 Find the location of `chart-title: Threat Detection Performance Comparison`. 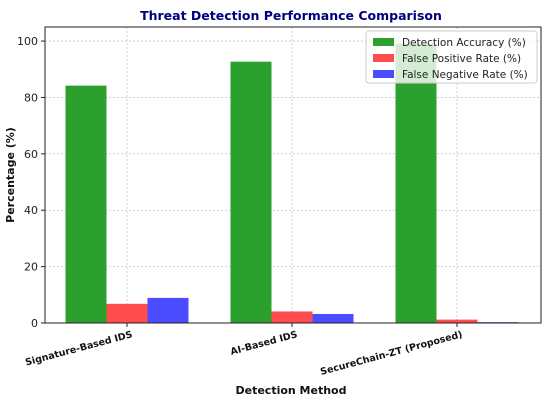

chart-title: Threat Detection Performance Comparison is located at coordinates (291, 15).